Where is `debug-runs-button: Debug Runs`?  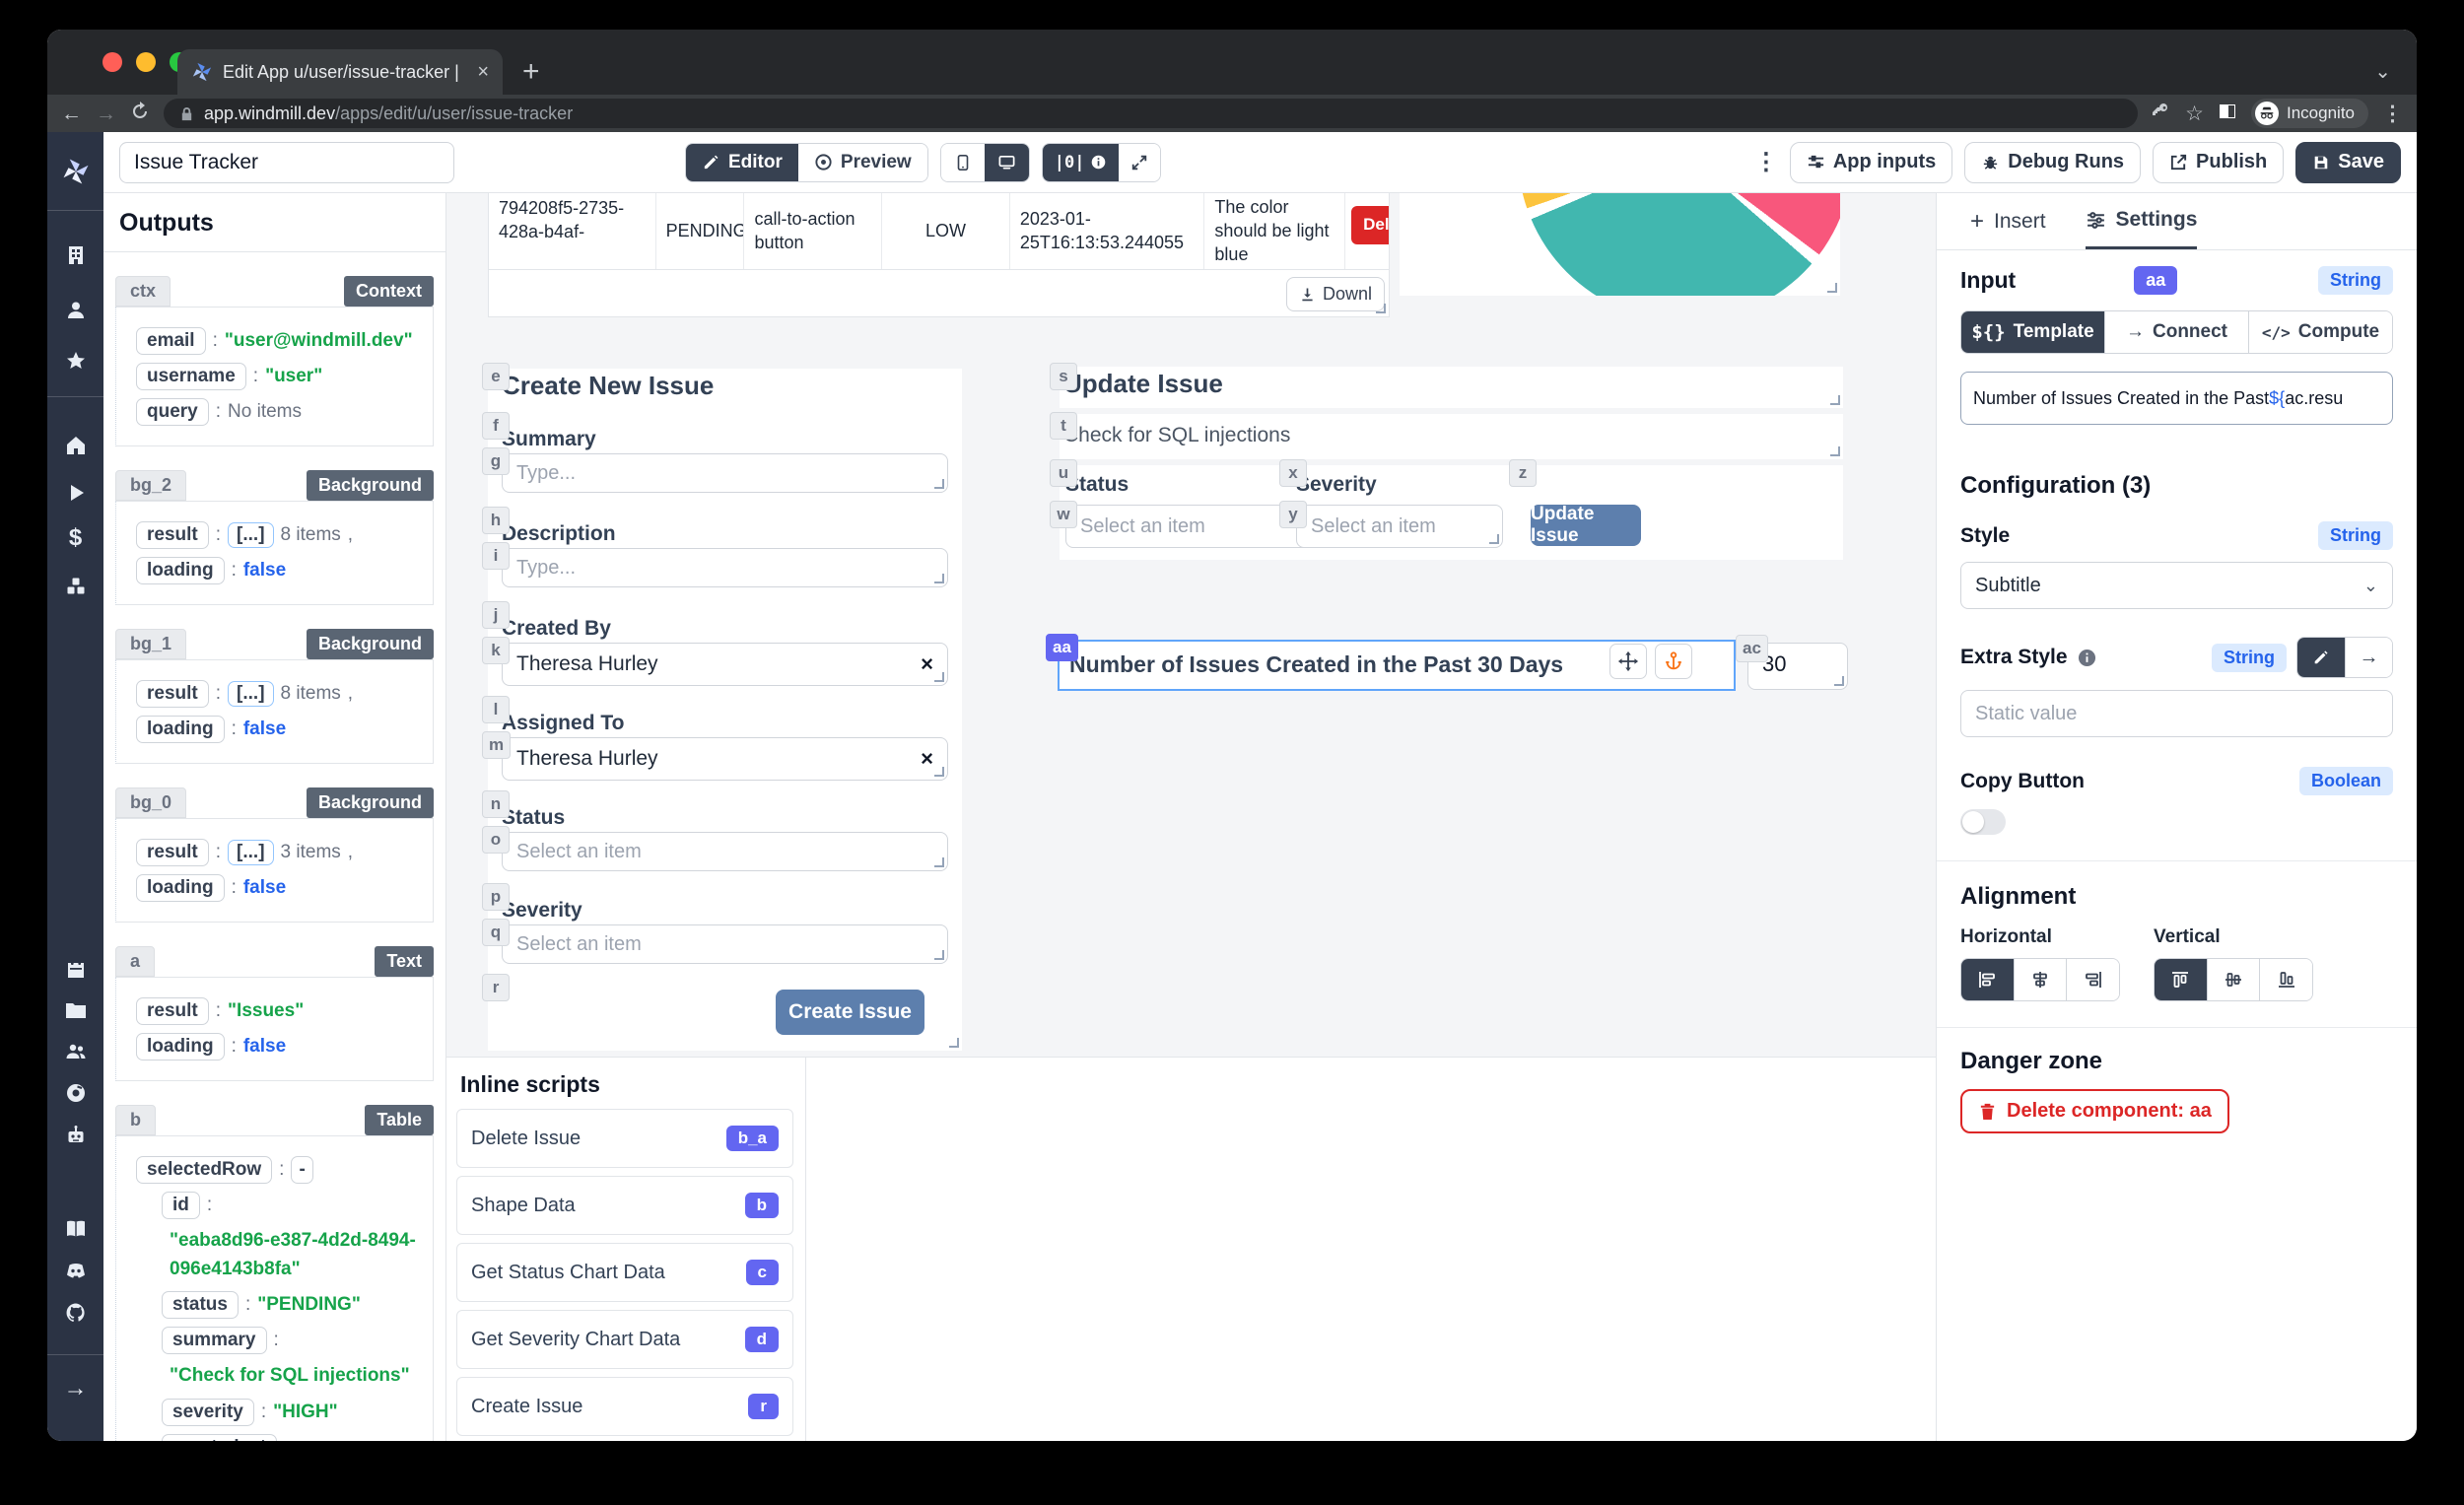
debug-runs-button: Debug Runs is located at coordinates (2053, 162).